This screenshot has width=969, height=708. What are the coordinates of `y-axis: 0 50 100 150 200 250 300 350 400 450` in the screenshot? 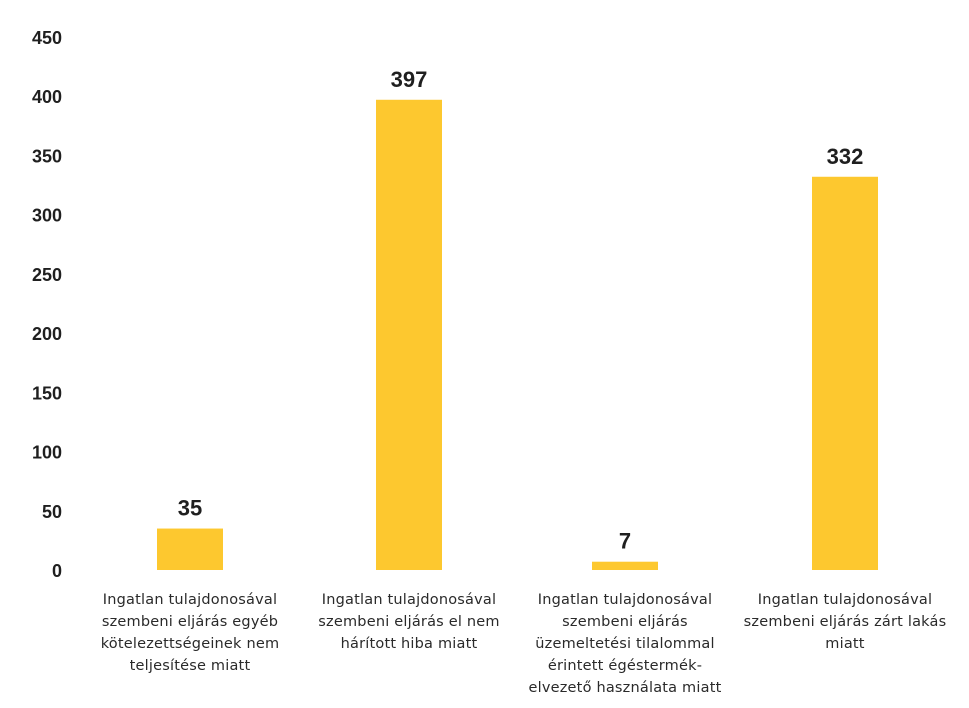 It's located at (47, 304).